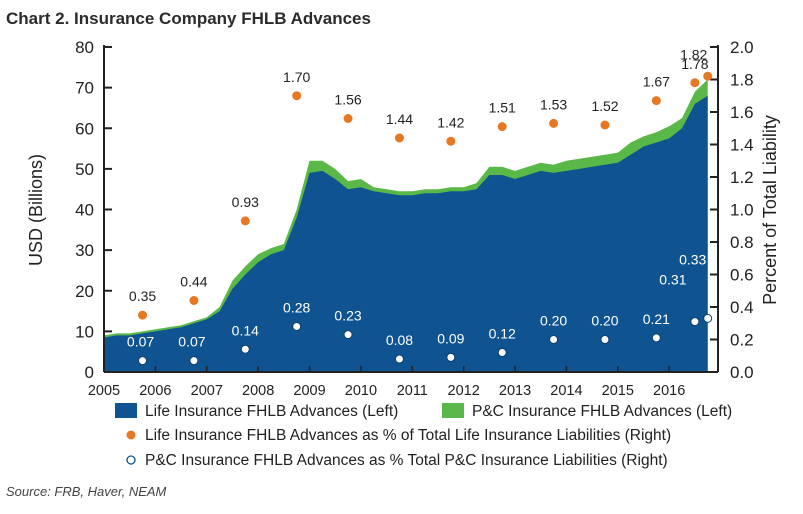  I want to click on x-tick-label: 2010, so click(361, 391).